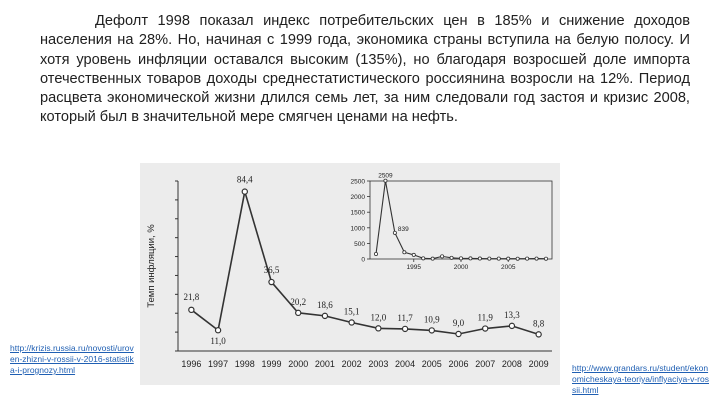 This screenshot has height=405, width=720. Describe the element at coordinates (378, 364) in the screenshot. I see `x-tick-label: 2003` at that location.